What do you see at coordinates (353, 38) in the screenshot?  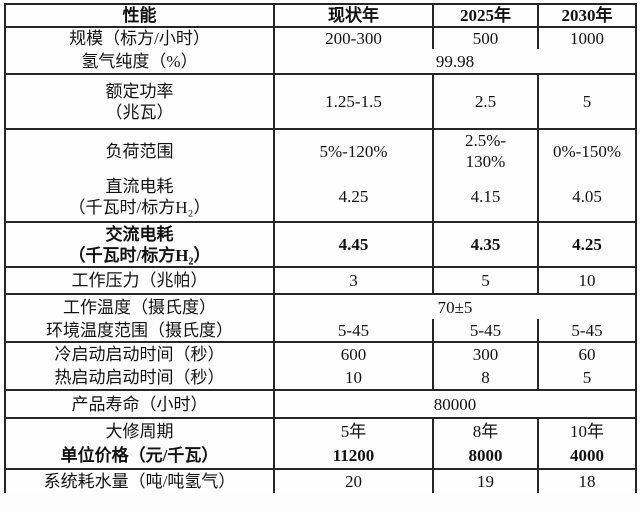 I see `spec-value-cell: 200-300` at bounding box center [353, 38].